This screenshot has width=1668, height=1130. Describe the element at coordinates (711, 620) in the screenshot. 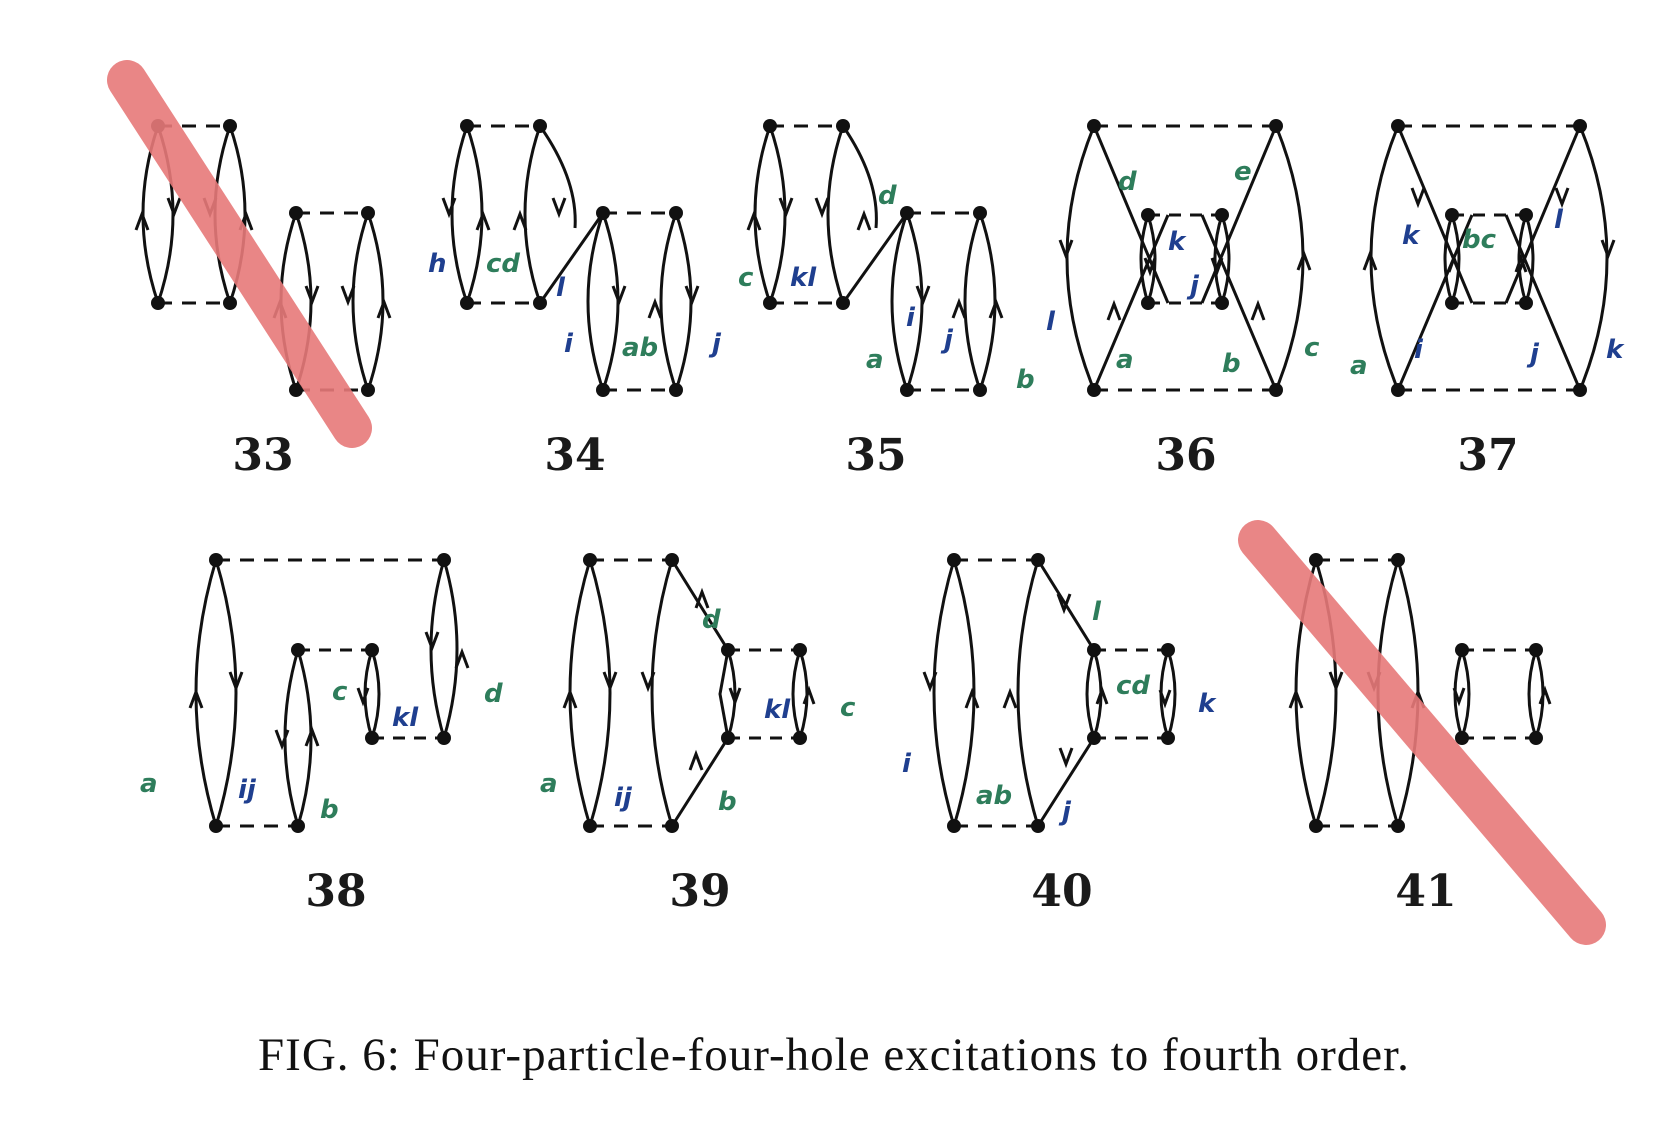

I see `label-39-d: d` at that location.